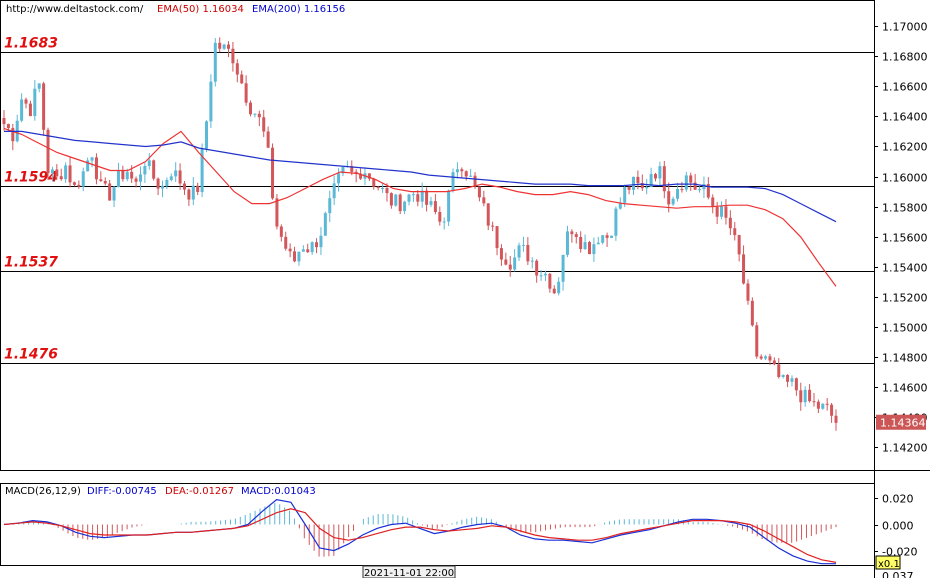 Image resolution: width=930 pixels, height=582 pixels. I want to click on level-label: 1.1683, so click(31, 44).